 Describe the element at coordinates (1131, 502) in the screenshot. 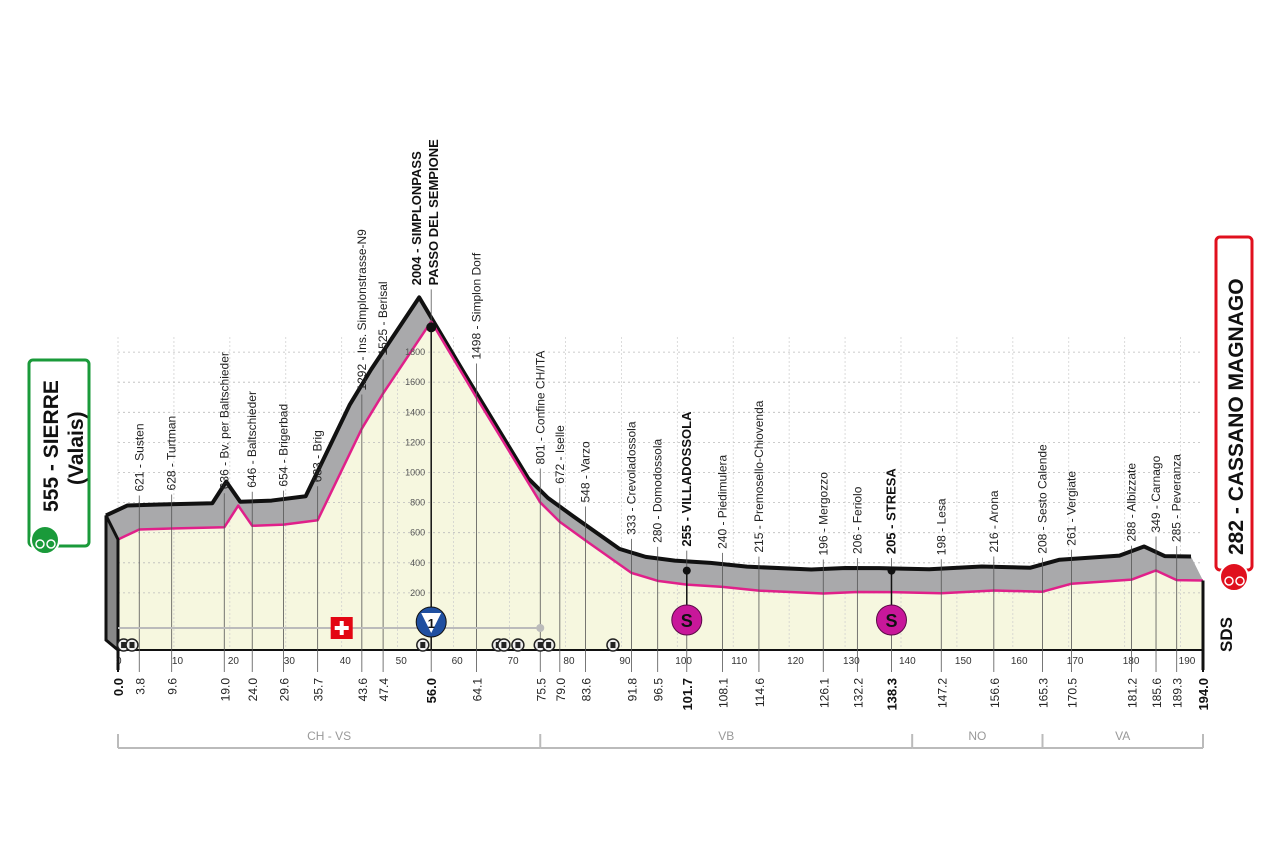

I see `waypoint-label: 288 - Albizzate` at that location.